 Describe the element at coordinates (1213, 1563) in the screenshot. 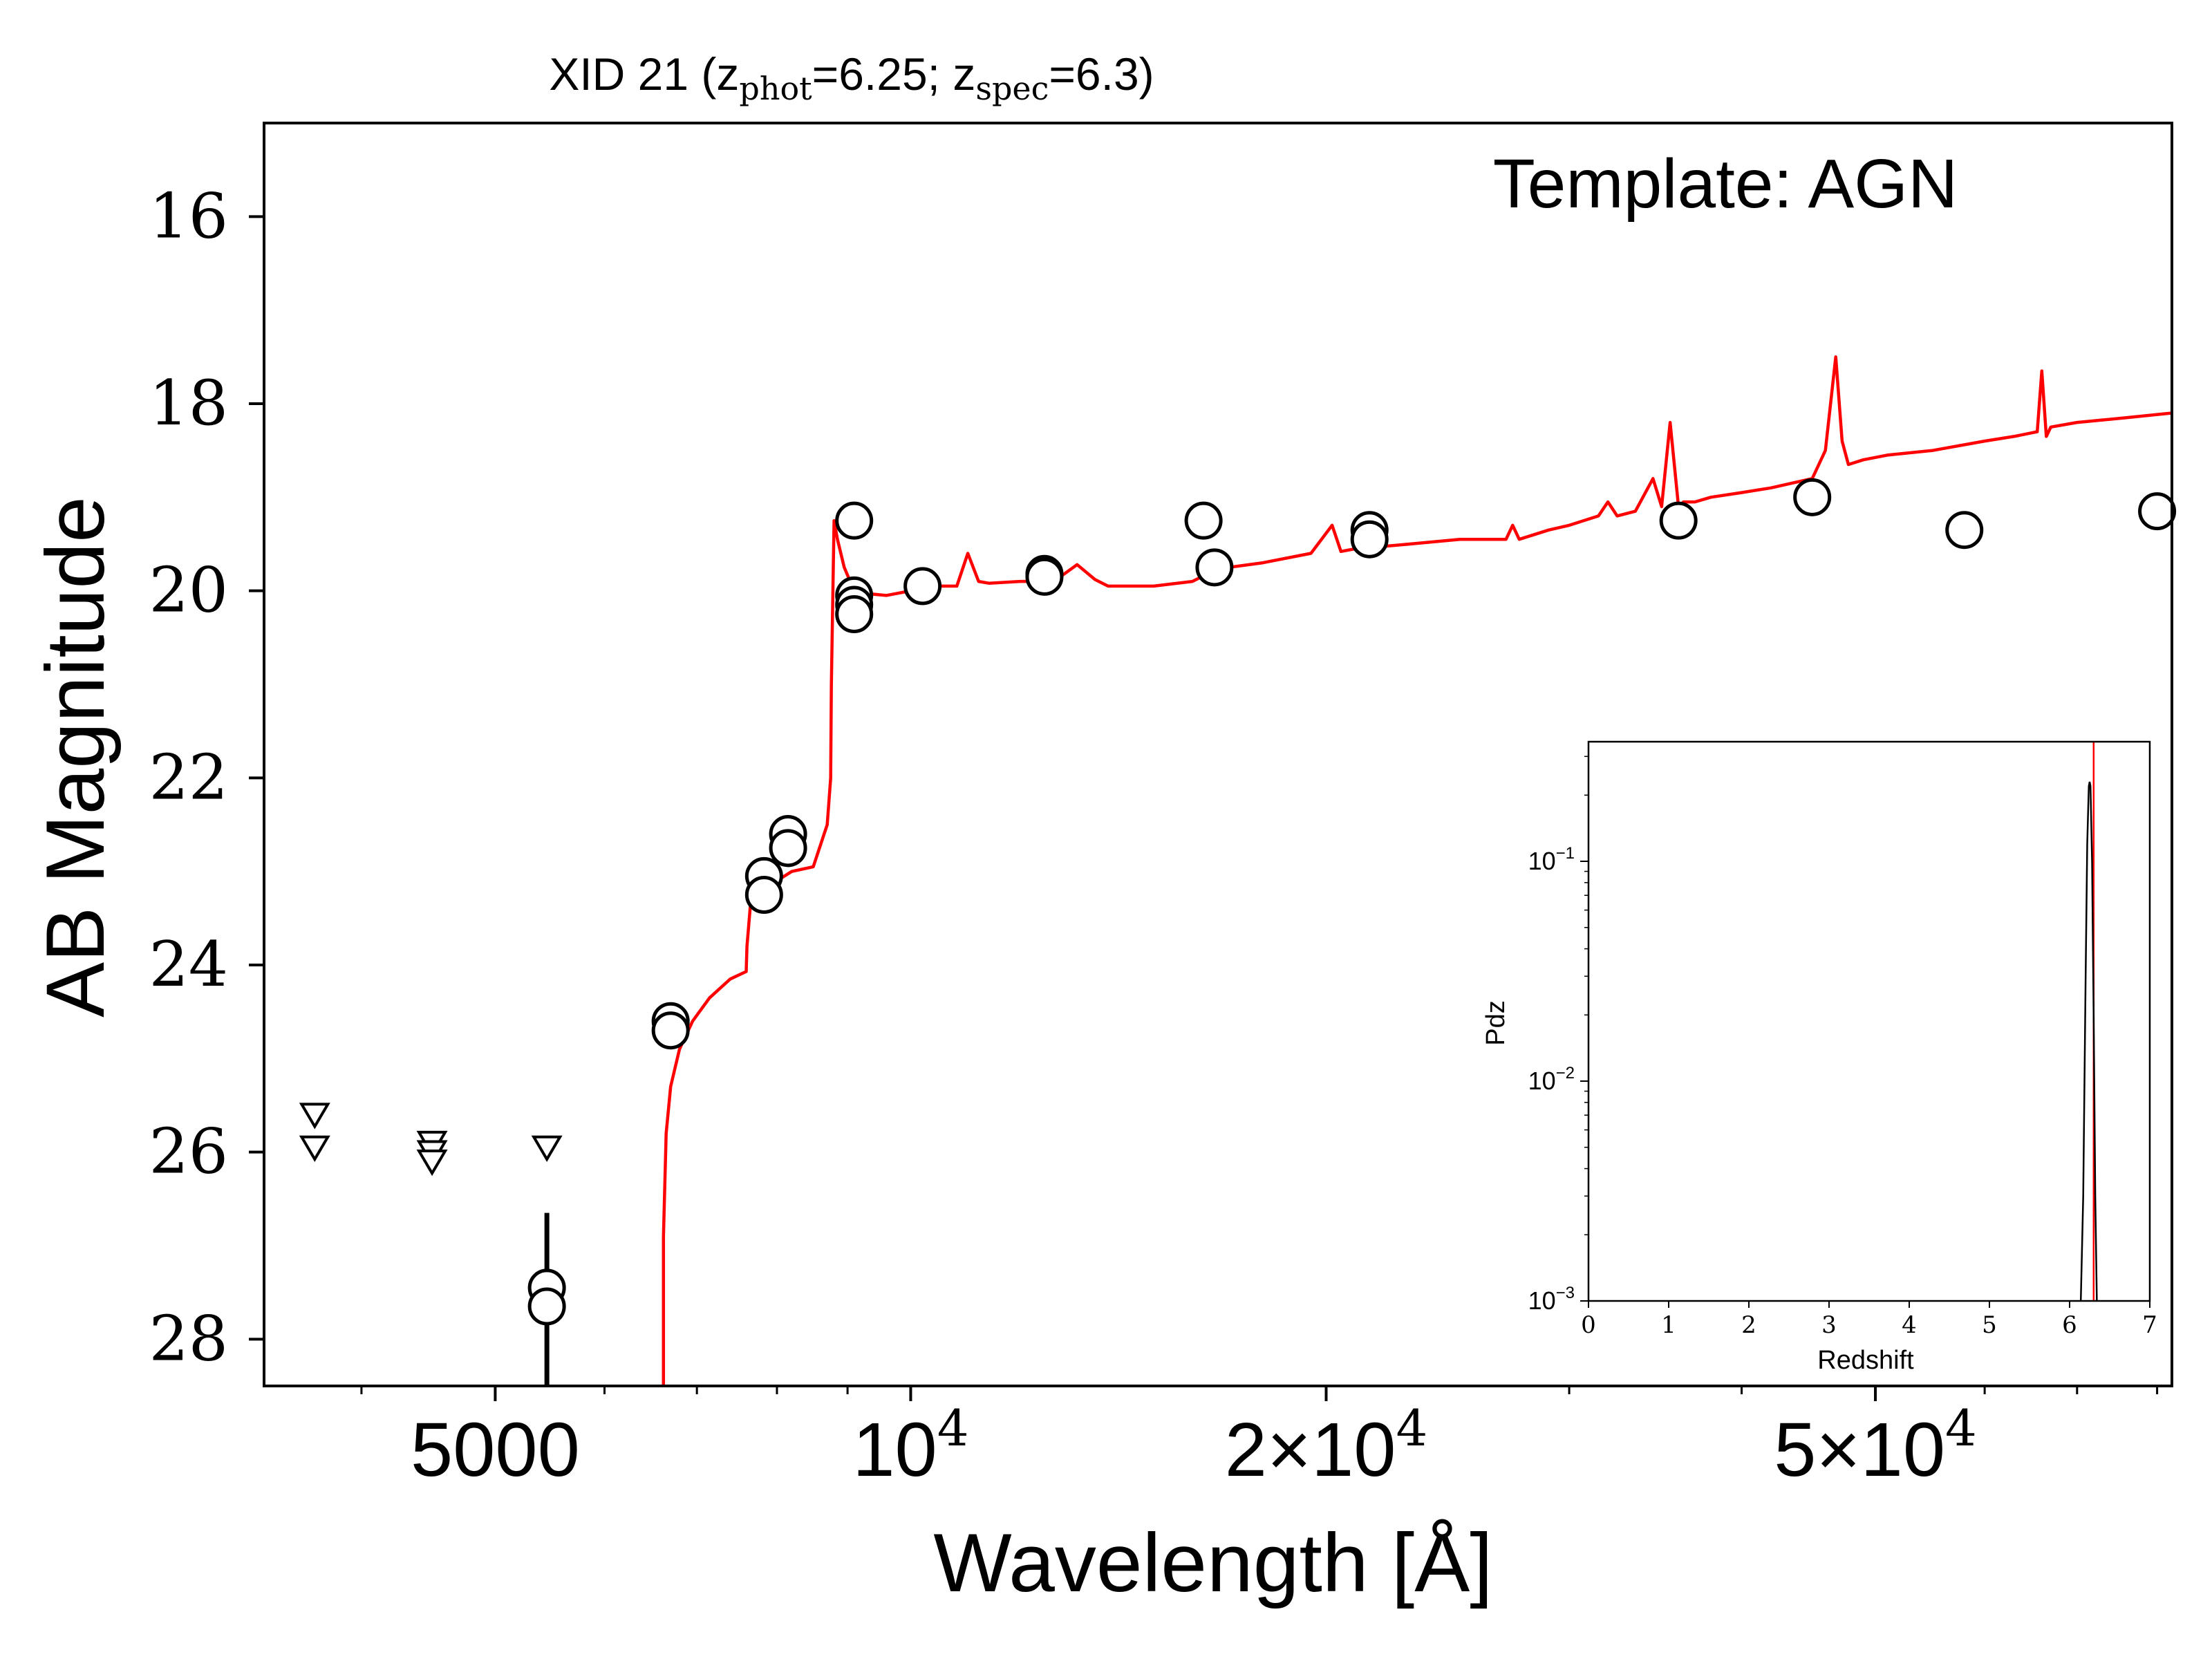

I see `x-axis-label: Wavelength [Å]` at that location.